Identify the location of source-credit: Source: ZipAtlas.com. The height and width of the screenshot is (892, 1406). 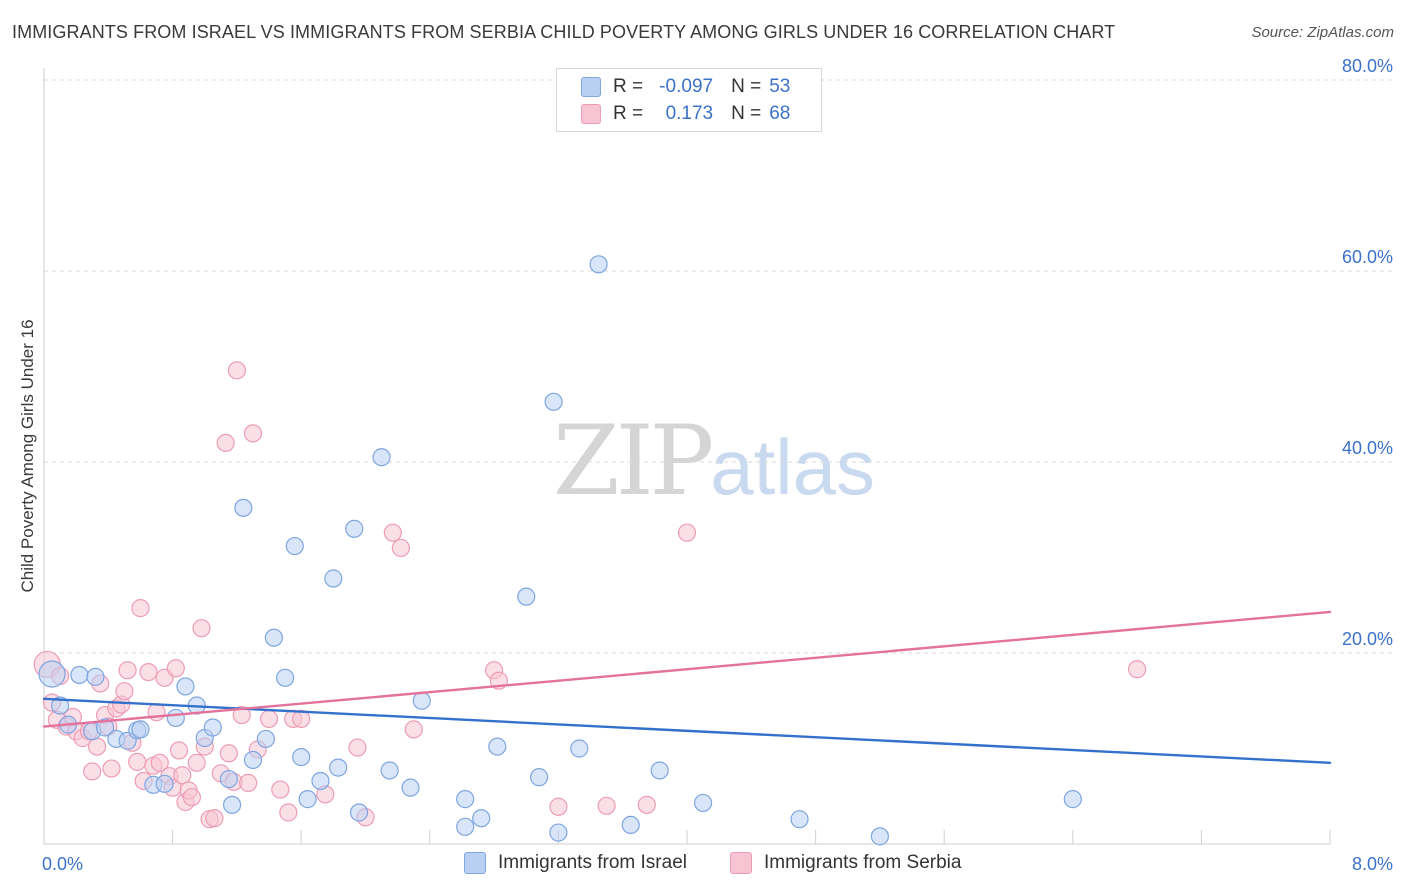
(1322, 32).